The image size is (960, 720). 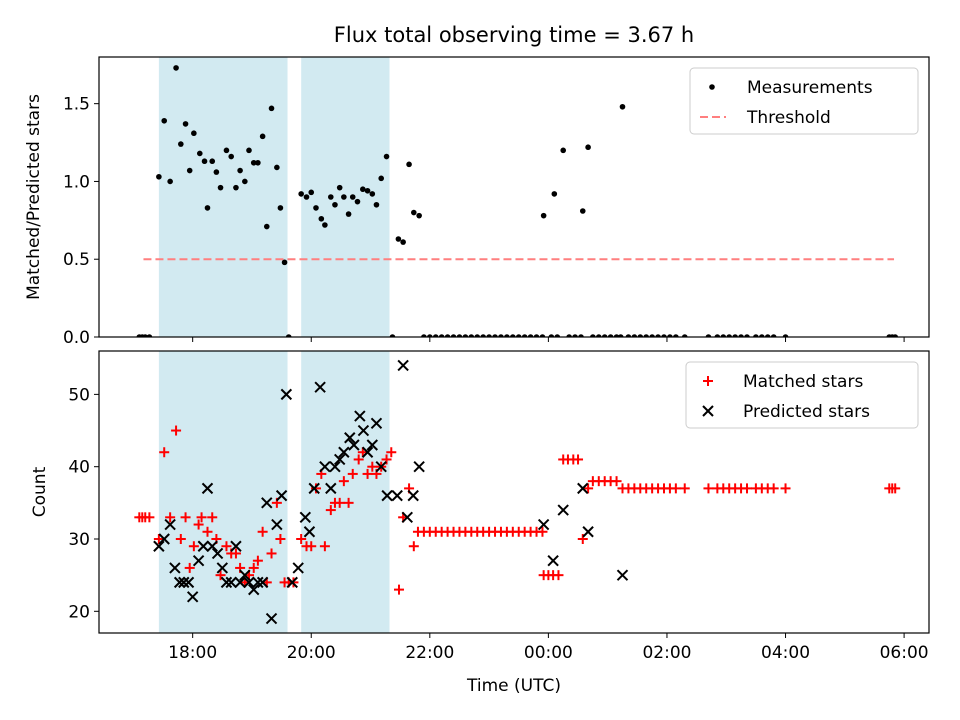 What do you see at coordinates (223, 197) in the screenshot?
I see `observing-window-shade` at bounding box center [223, 197].